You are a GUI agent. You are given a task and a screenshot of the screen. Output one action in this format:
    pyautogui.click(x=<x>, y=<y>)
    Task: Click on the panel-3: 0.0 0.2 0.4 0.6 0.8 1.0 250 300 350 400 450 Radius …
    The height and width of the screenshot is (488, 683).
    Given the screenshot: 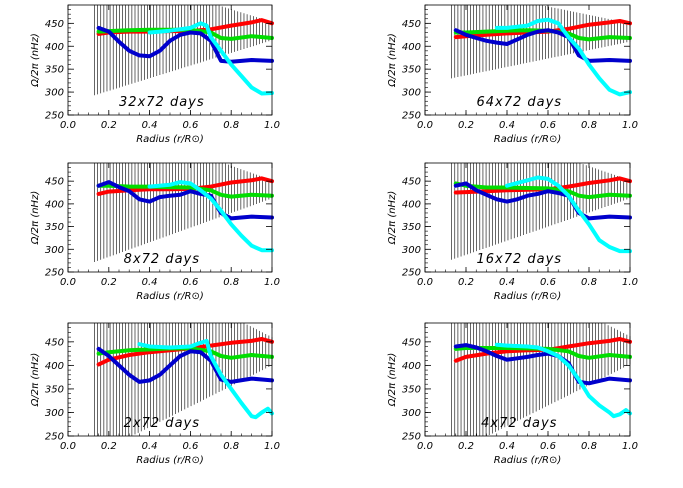 What is the action you would take?
    pyautogui.click(x=155, y=232)
    